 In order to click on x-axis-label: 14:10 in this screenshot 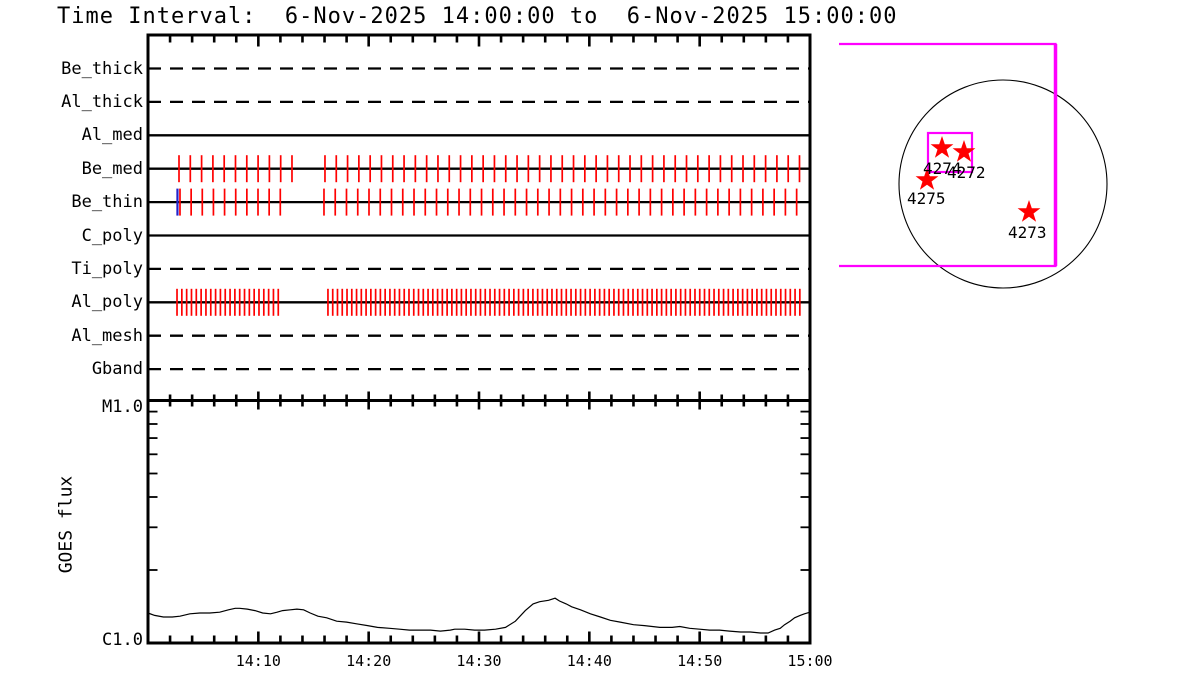, I will do `click(258, 661)`.